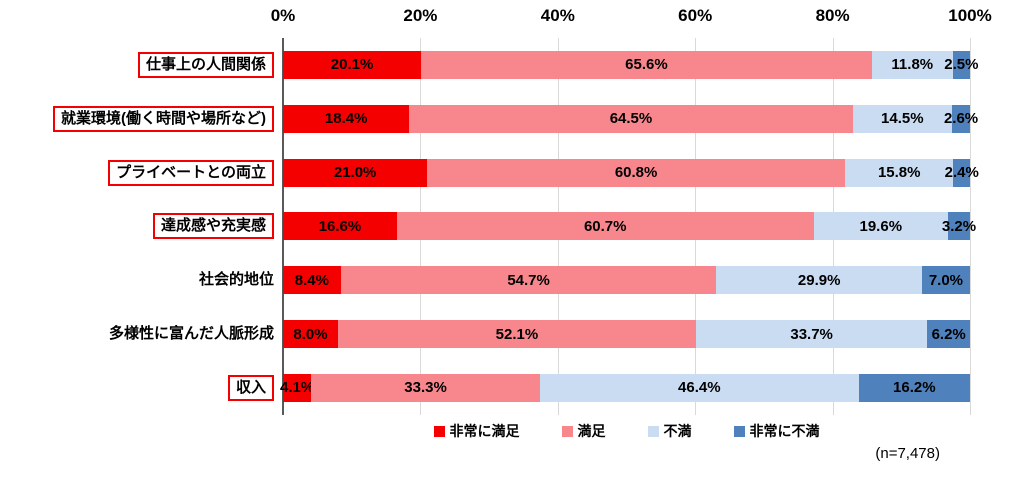 The height and width of the screenshot is (487, 1024). I want to click on bar-row: 多様性に富んだ人脈形成 8.0% 52.1% 33.7% 6.2%, so click(539, 334).